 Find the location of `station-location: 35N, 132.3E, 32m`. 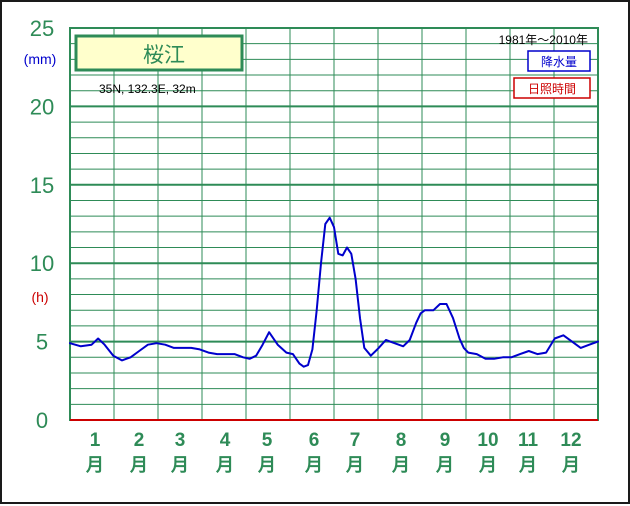

station-location: 35N, 132.3E, 32m is located at coordinates (147, 89).